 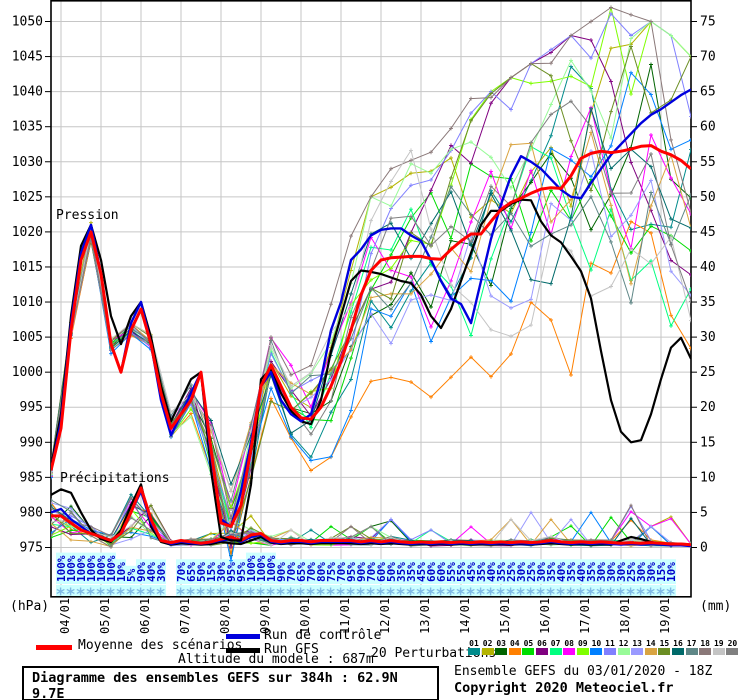 I want to click on date-label: 17/01, so click(x=585, y=616).